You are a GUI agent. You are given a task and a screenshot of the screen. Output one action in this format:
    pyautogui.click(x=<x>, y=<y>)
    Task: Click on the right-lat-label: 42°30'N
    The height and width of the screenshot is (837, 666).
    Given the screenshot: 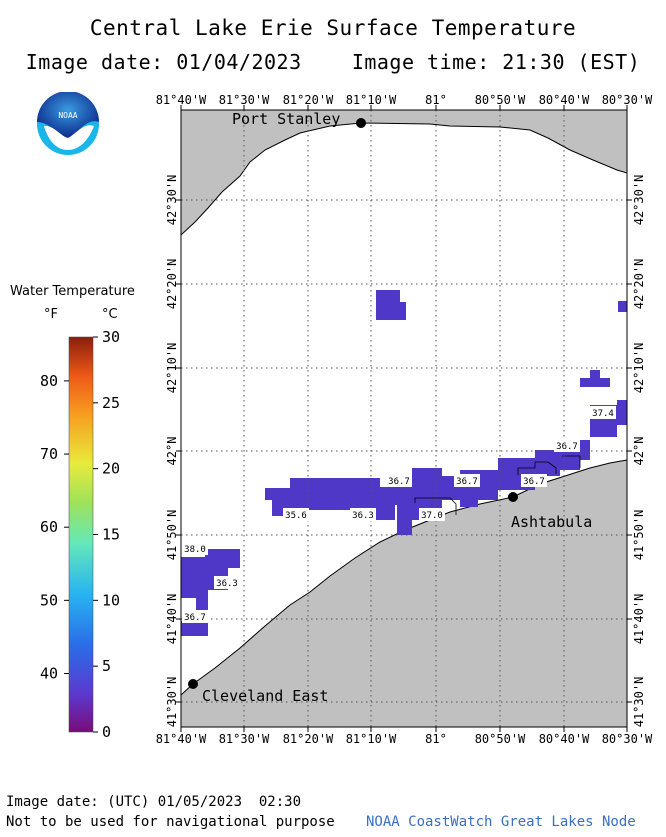 What is the action you would take?
    pyautogui.click(x=639, y=200)
    